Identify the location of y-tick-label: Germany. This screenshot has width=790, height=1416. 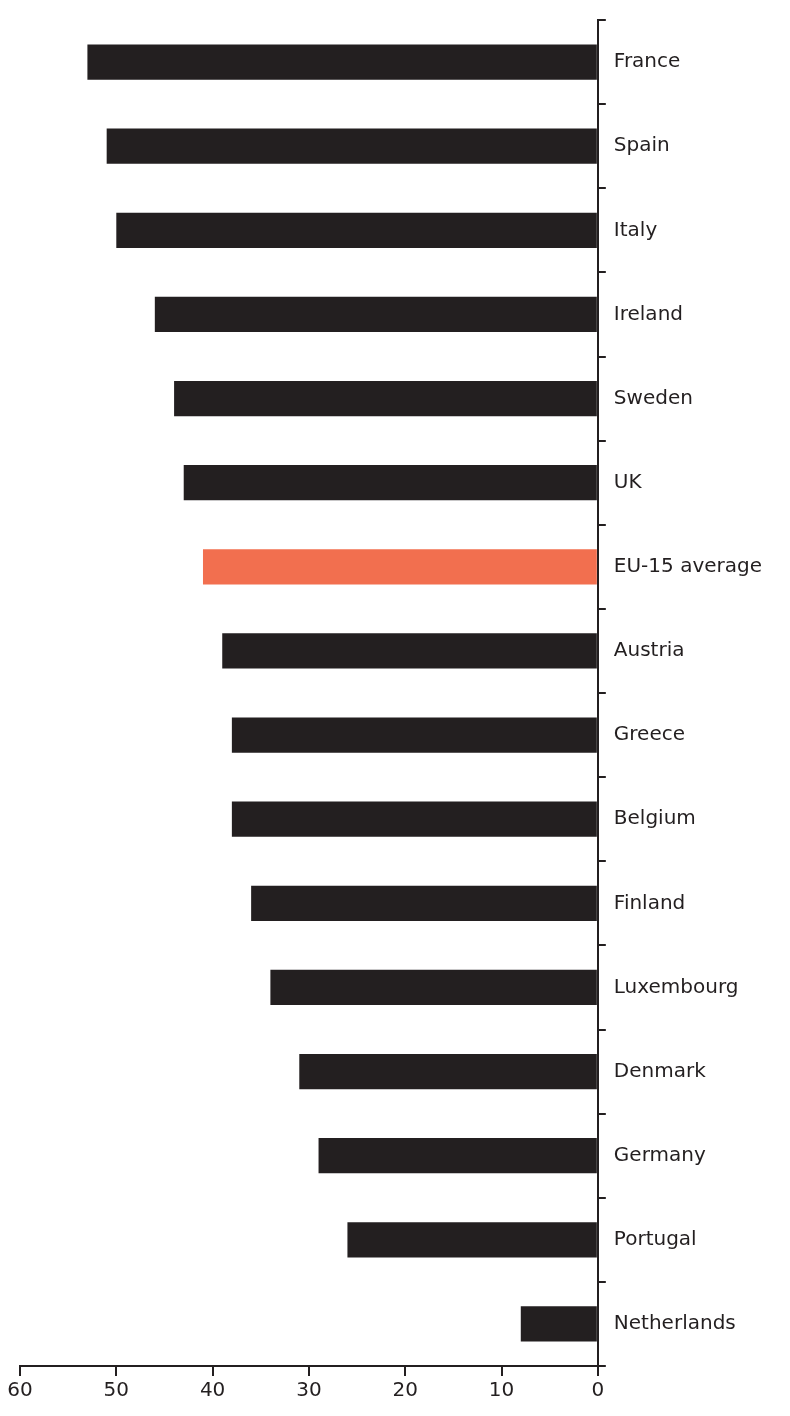
(659, 1153).